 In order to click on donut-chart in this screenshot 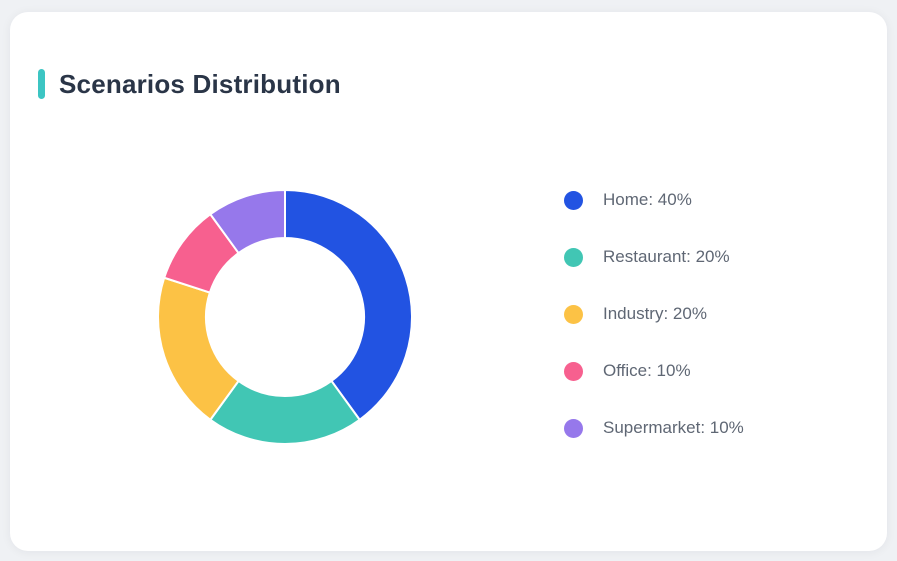, I will do `click(285, 317)`.